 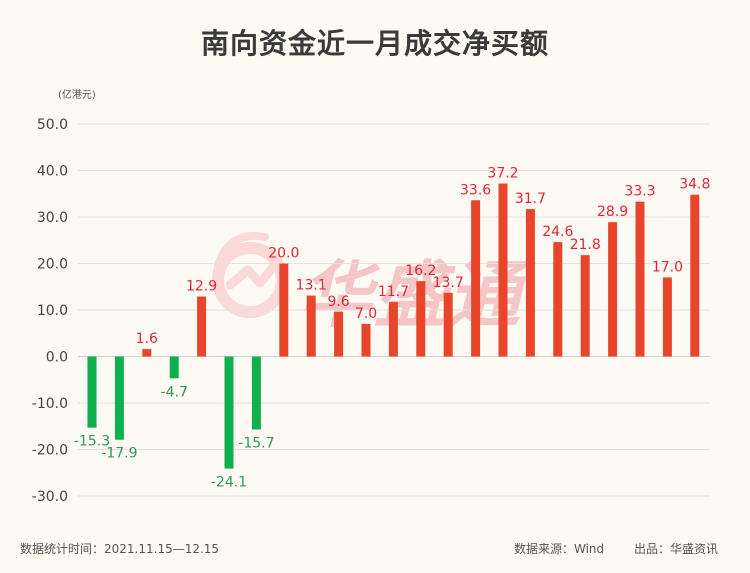 I want to click on data-label: 21.8, so click(x=585, y=245).